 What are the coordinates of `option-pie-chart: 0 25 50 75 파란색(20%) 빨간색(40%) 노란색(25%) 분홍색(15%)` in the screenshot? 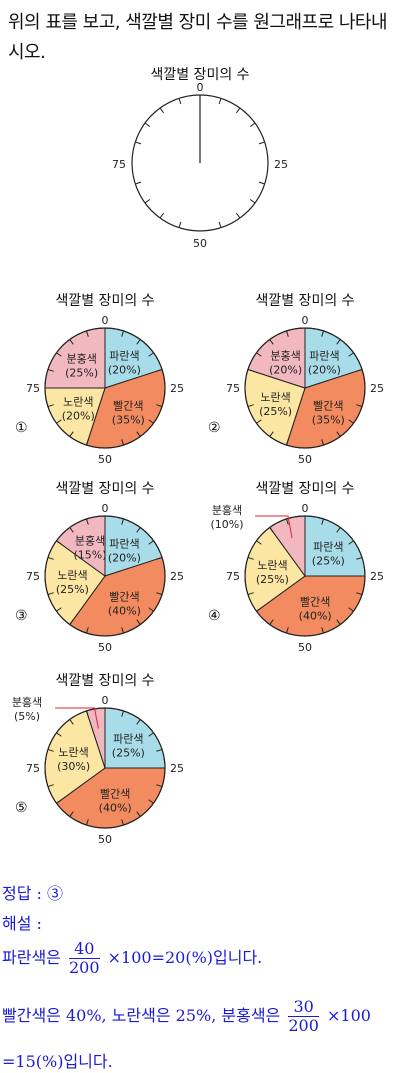 It's located at (105, 578).